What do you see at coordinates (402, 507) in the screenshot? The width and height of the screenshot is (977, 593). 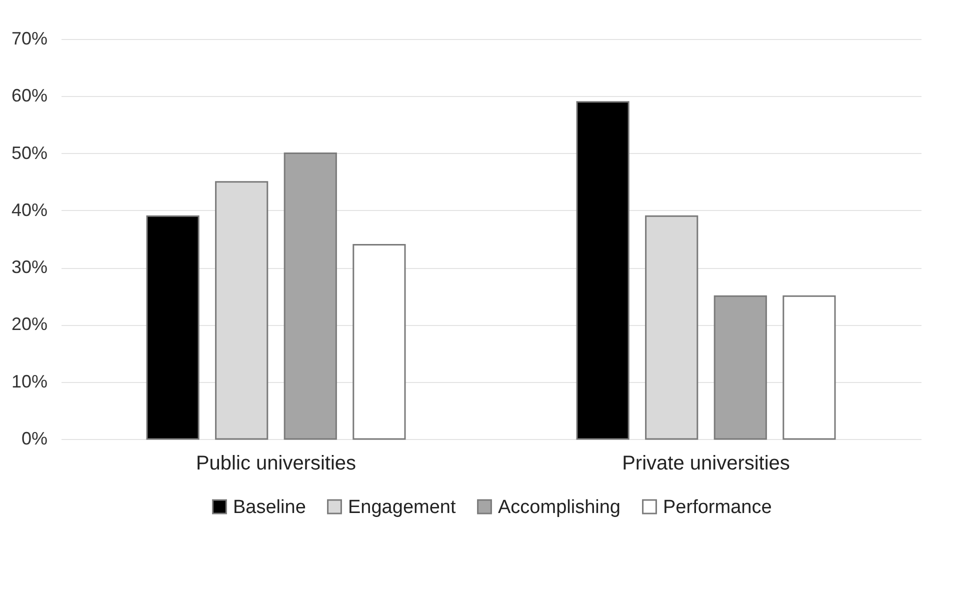 I see `legend-label: Engagement` at bounding box center [402, 507].